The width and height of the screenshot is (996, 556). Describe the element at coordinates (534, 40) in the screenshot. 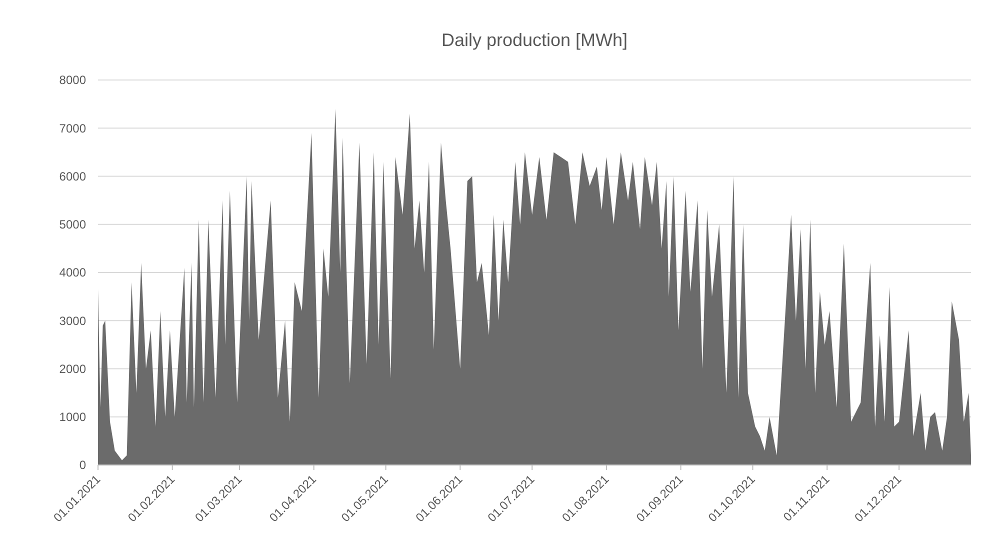

I see `chart-title: Daily production [MWh]` at that location.